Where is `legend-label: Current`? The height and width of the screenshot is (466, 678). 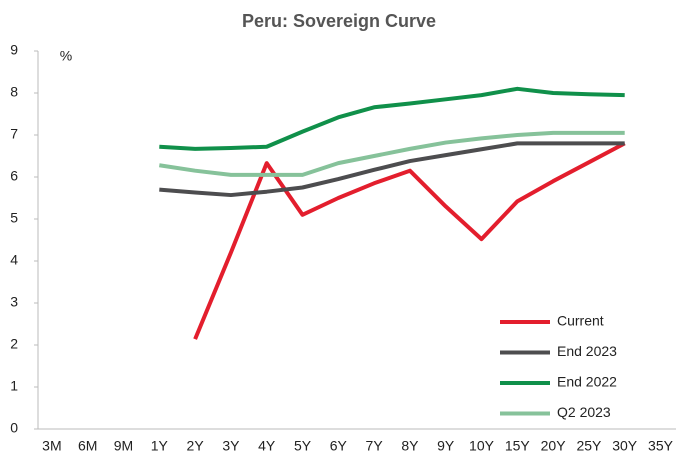
legend-label: Current is located at coordinates (580, 321).